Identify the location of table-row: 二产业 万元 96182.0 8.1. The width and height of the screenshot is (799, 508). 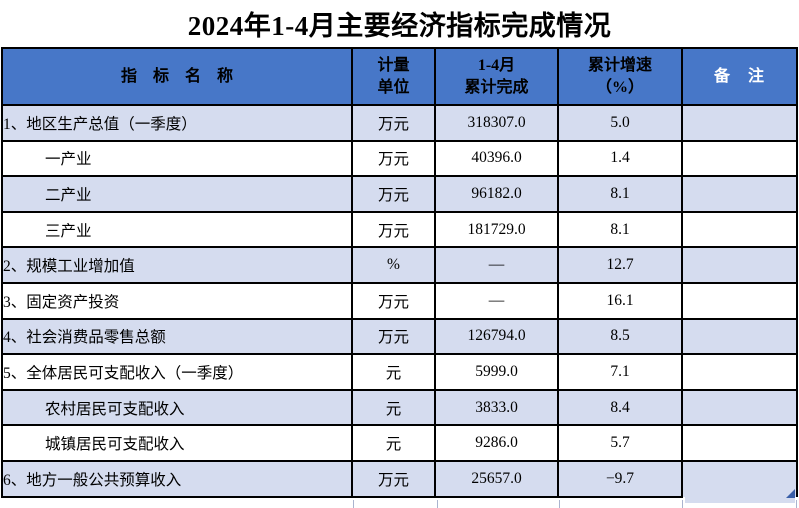
(399, 194).